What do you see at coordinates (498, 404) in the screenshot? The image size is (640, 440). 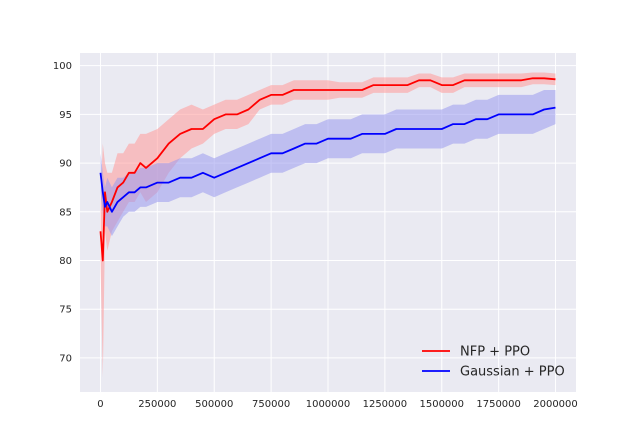 I see `x-tick-label: 1750000` at bounding box center [498, 404].